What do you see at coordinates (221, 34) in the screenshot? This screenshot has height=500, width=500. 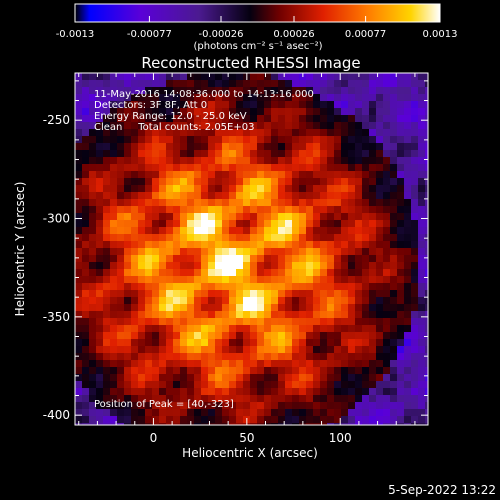 I see `colorbar-tick-label: -0.00026` at bounding box center [221, 34].